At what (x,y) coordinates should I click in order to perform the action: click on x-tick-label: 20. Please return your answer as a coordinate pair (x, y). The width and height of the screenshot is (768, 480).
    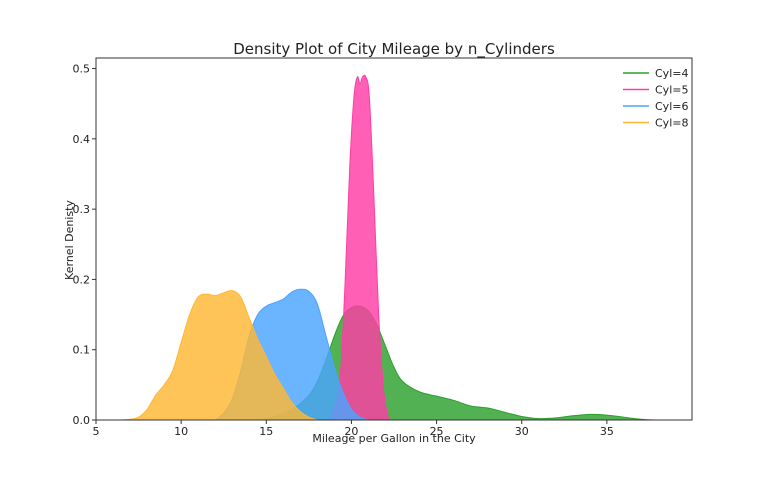
    Looking at the image, I should click on (351, 431).